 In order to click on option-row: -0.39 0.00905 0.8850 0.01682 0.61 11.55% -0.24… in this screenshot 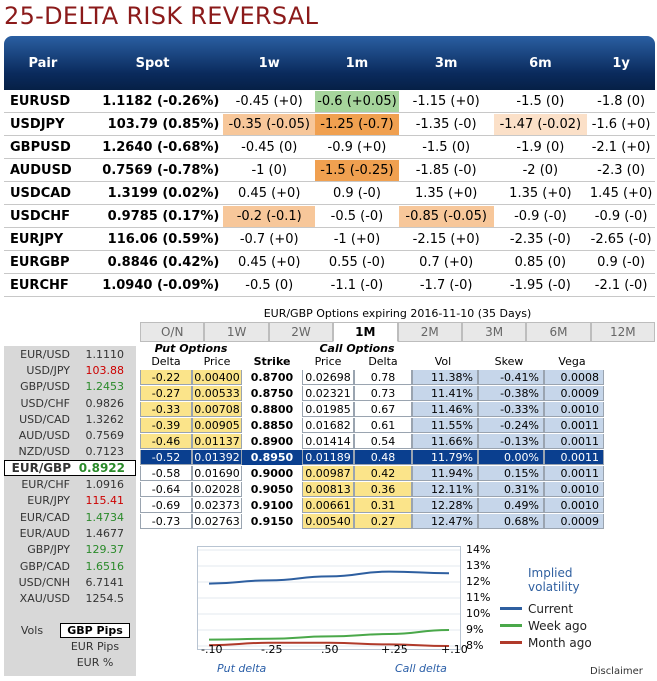, I will do `click(397, 425)`.